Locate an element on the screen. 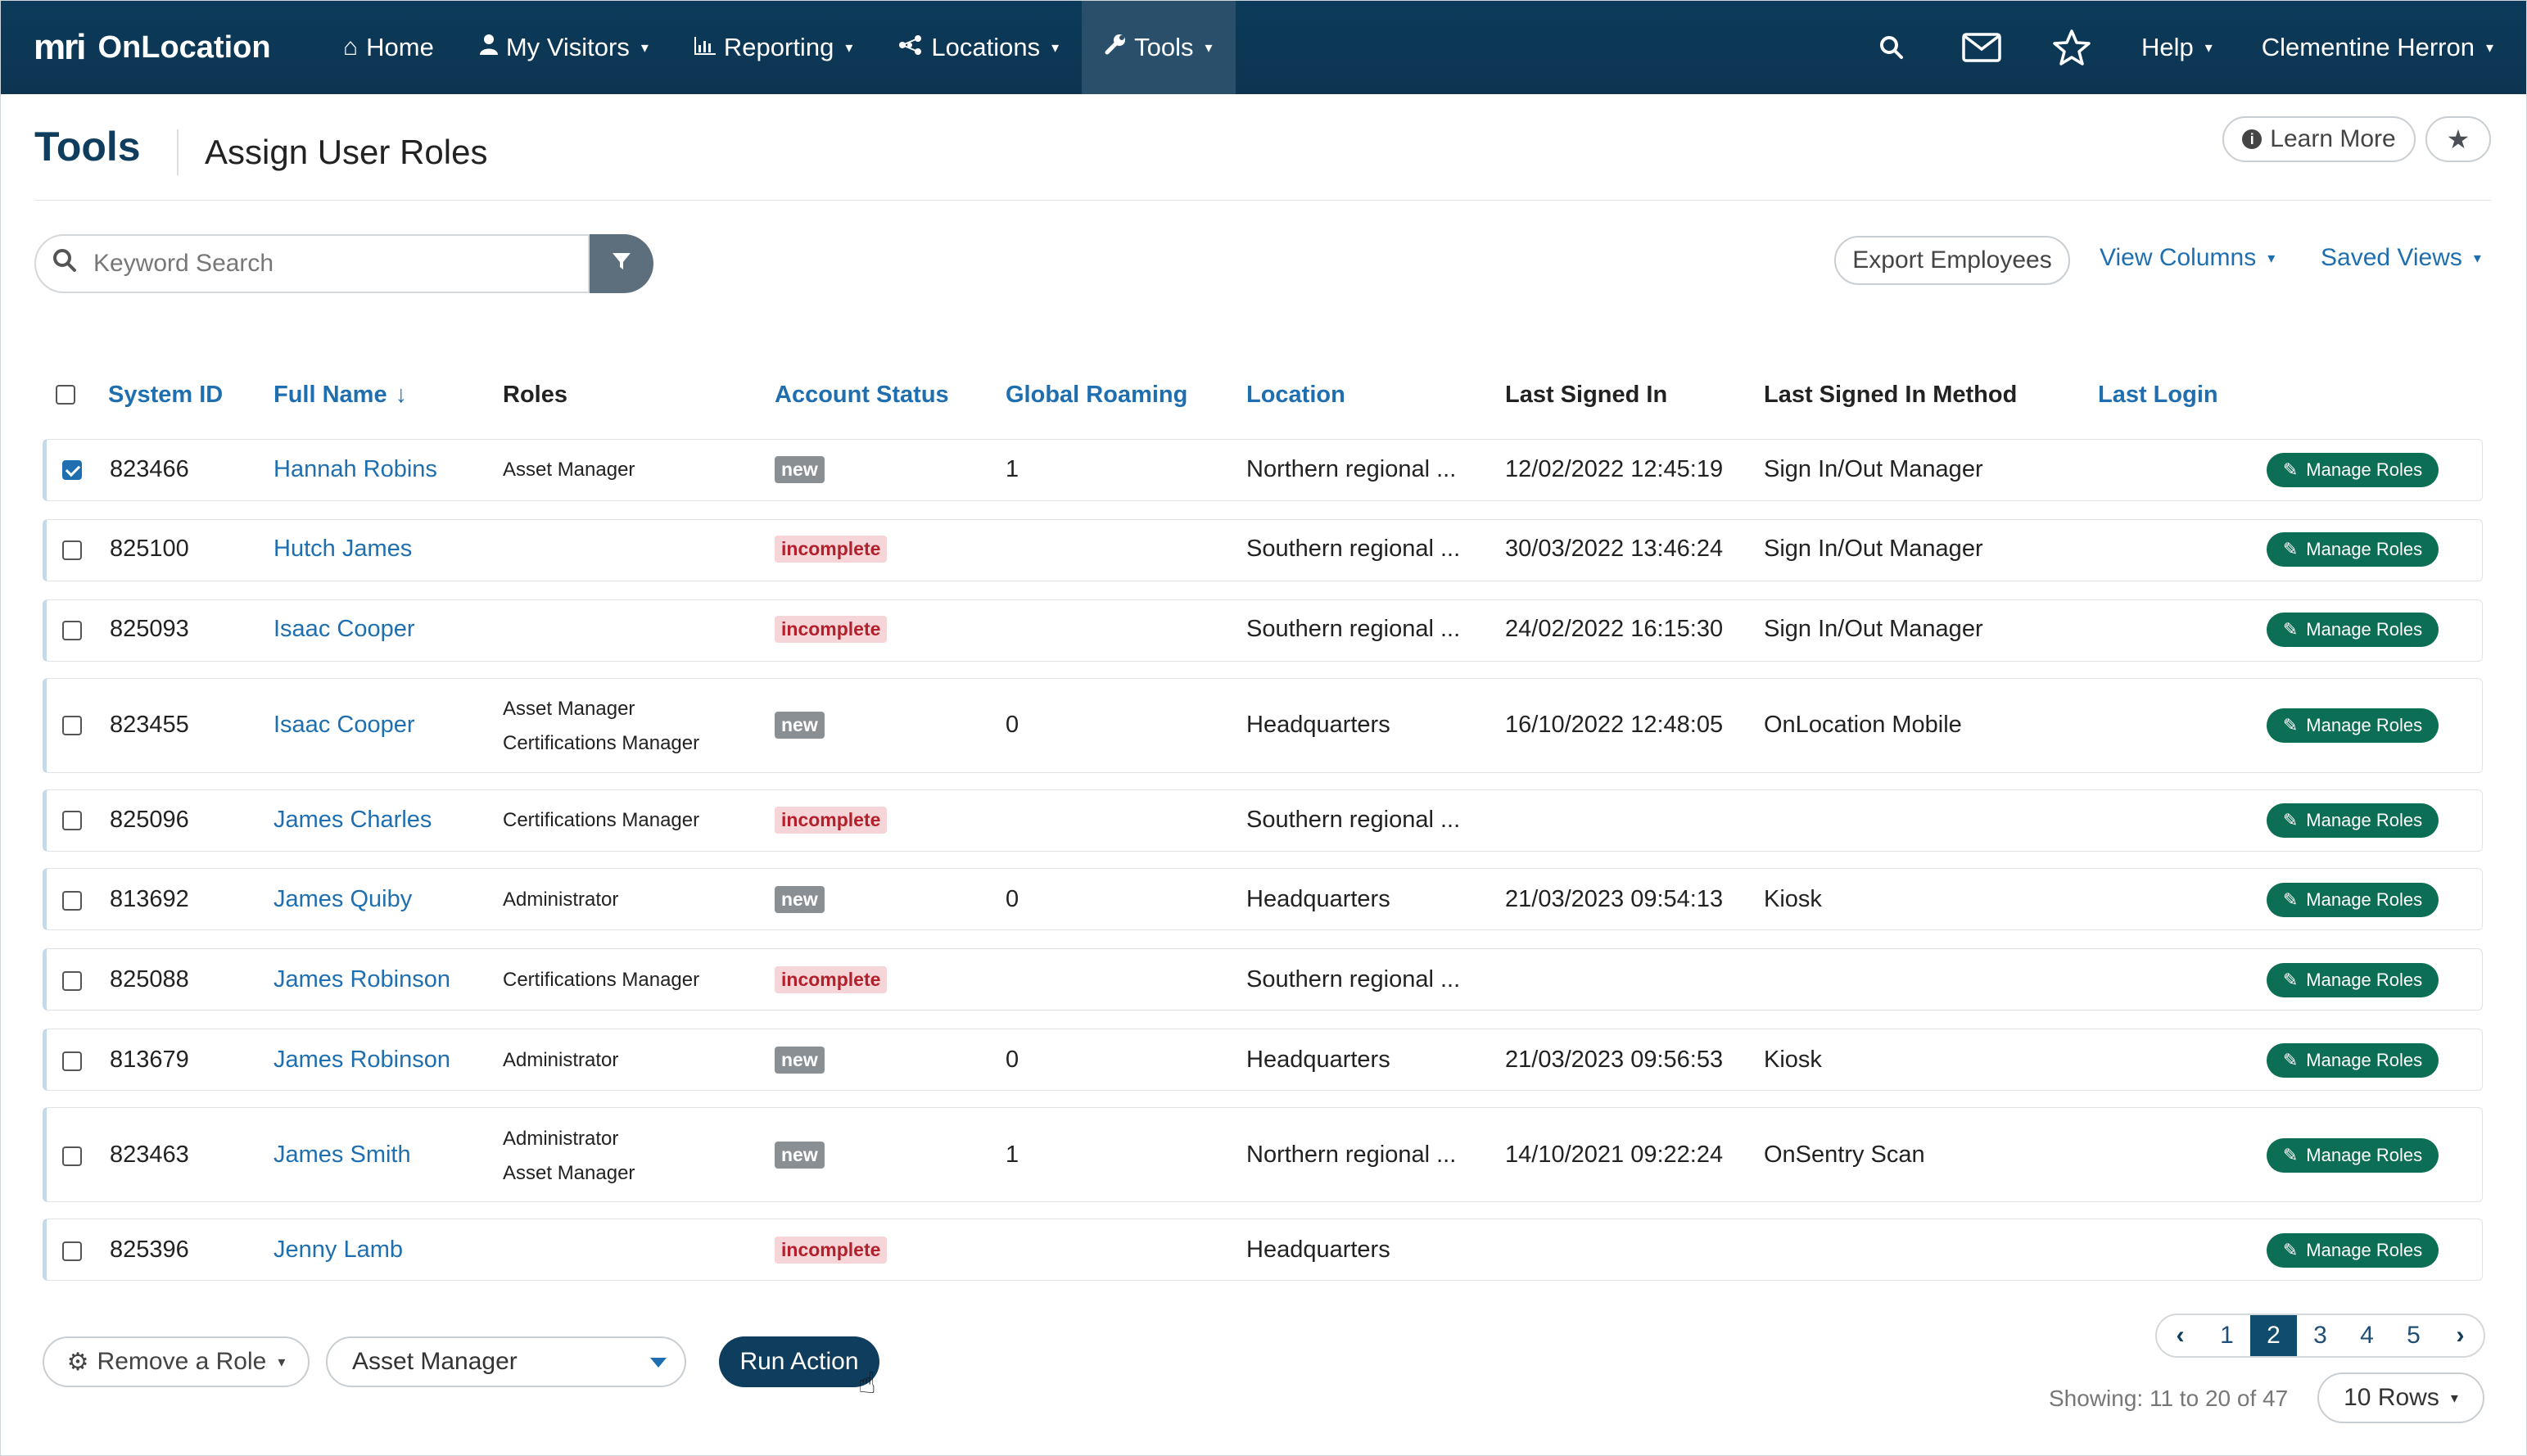 This screenshot has height=1456, width=2527. full-name-link: James Quiby is located at coordinates (343, 899).